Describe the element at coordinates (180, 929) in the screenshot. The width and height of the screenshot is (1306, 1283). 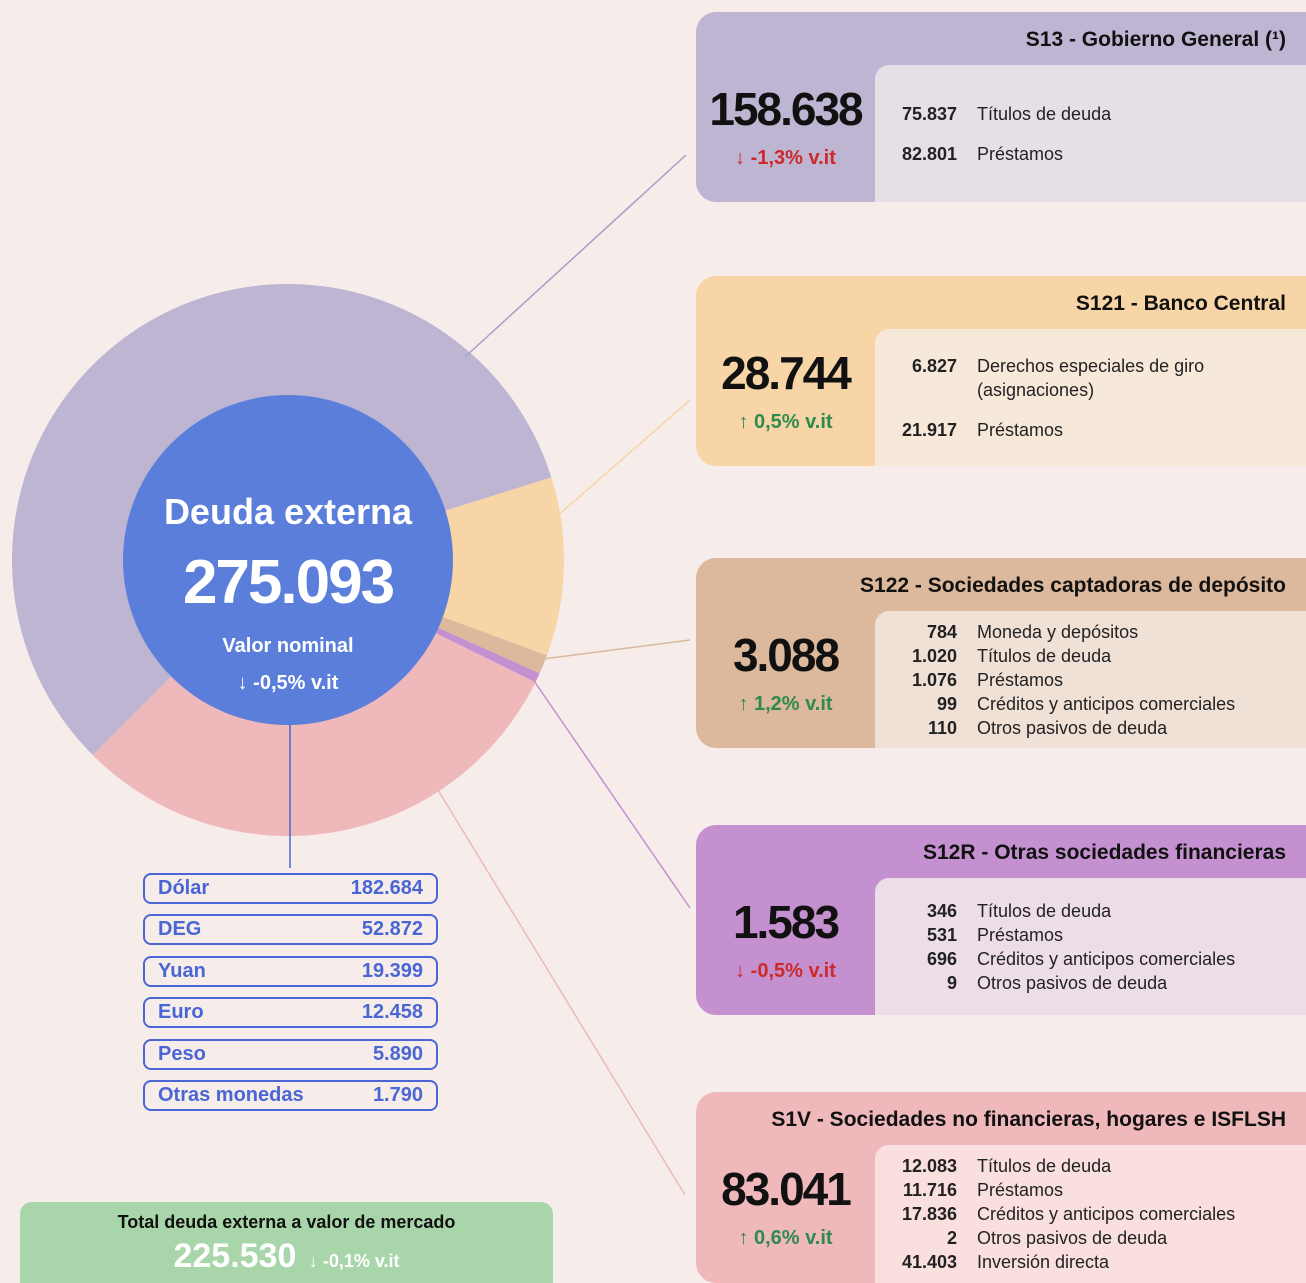
I see `currency-name: DEG` at that location.